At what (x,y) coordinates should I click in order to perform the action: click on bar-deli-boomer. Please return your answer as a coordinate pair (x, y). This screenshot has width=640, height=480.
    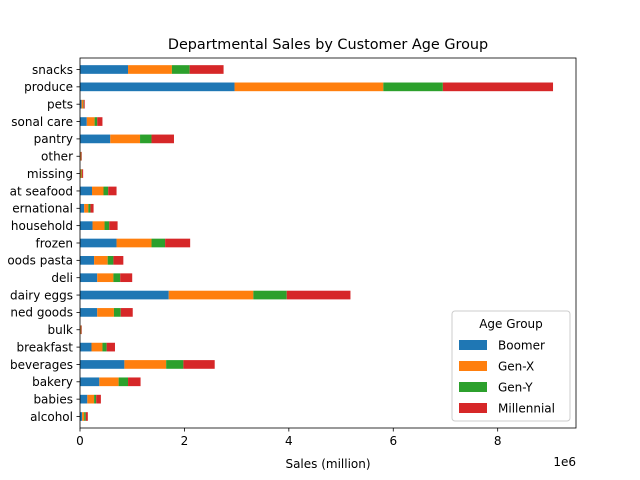
    Looking at the image, I should click on (89, 278).